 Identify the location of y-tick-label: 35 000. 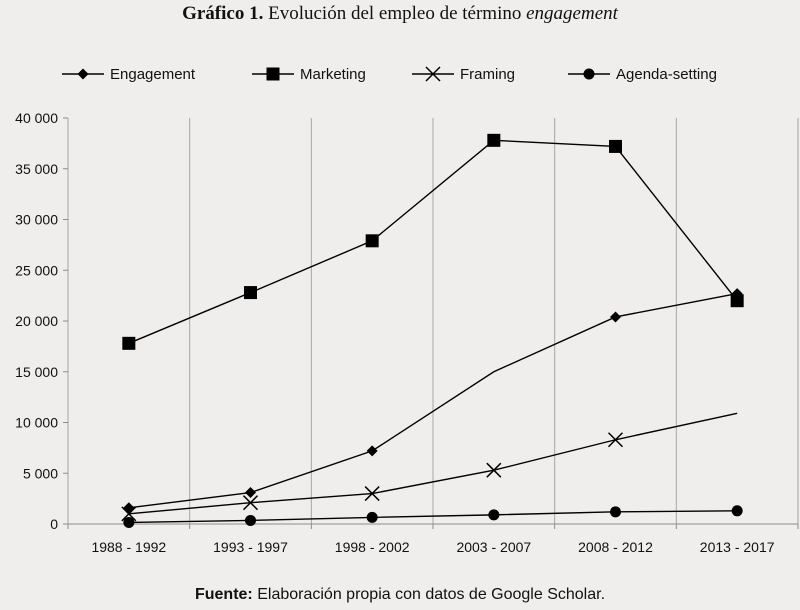
(36, 169).